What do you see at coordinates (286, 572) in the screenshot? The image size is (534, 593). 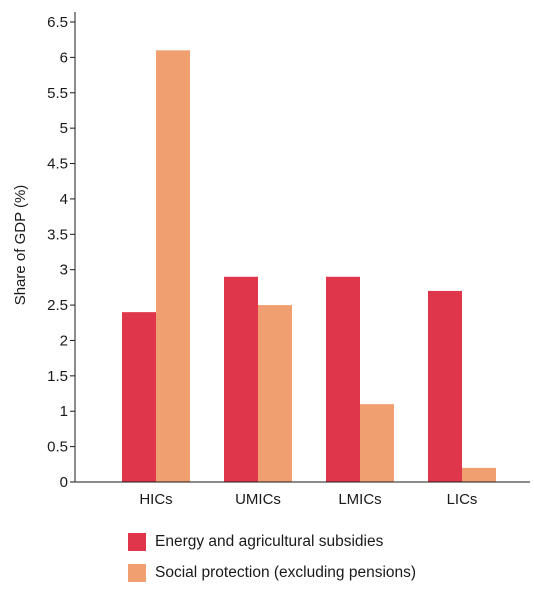 I see `legend-label-social-protection: Social protection (excluding pensions)` at bounding box center [286, 572].